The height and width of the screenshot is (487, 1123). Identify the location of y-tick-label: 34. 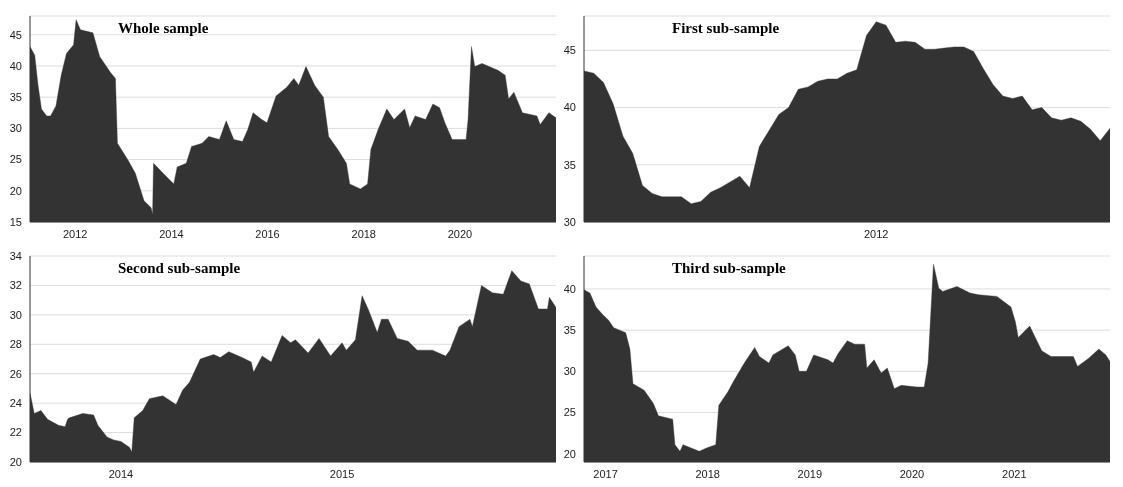
(15, 255).